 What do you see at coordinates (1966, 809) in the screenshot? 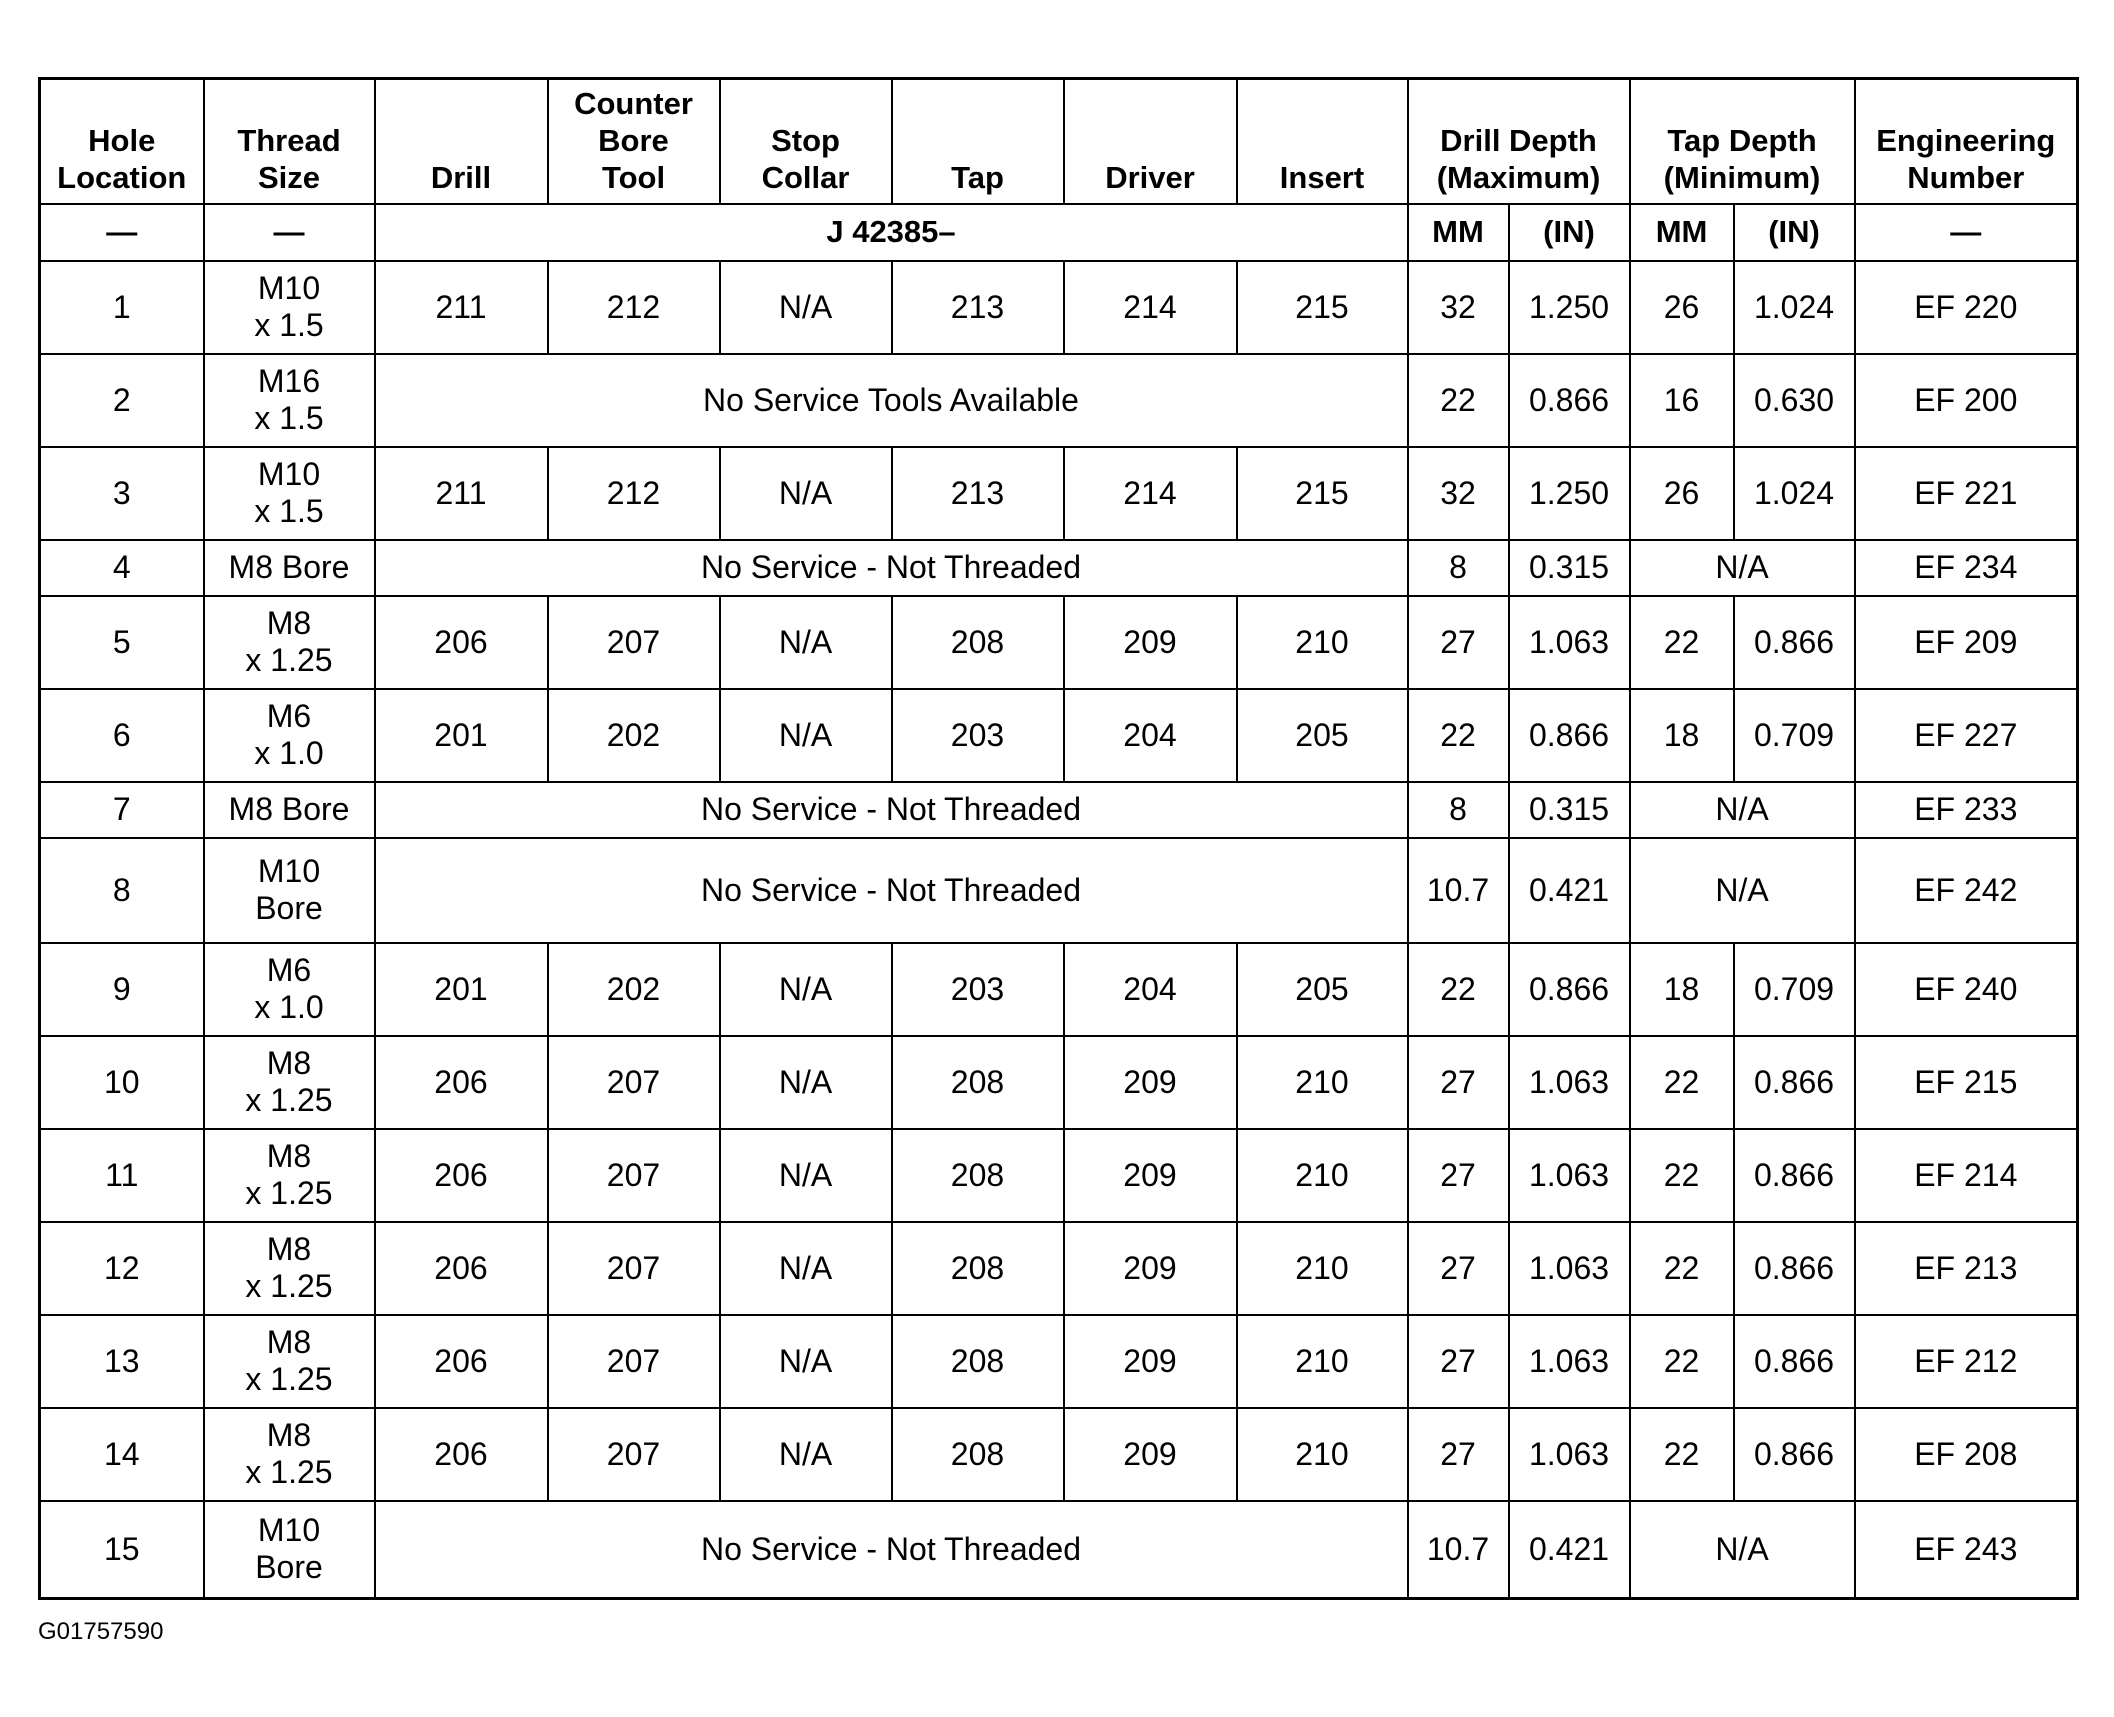
I see `cell: EF 233` at bounding box center [1966, 809].